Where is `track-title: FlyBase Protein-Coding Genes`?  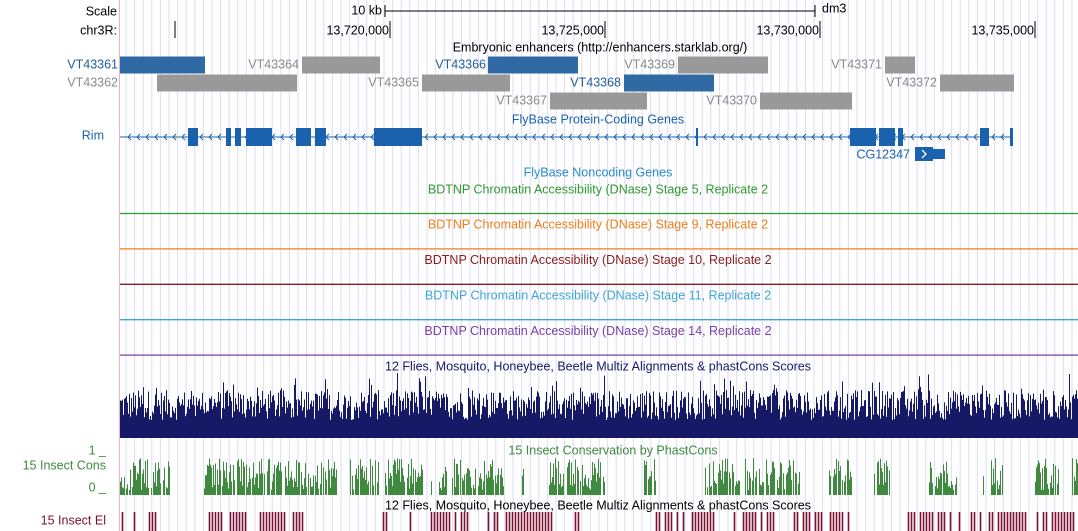 track-title: FlyBase Protein-Coding Genes is located at coordinates (598, 119).